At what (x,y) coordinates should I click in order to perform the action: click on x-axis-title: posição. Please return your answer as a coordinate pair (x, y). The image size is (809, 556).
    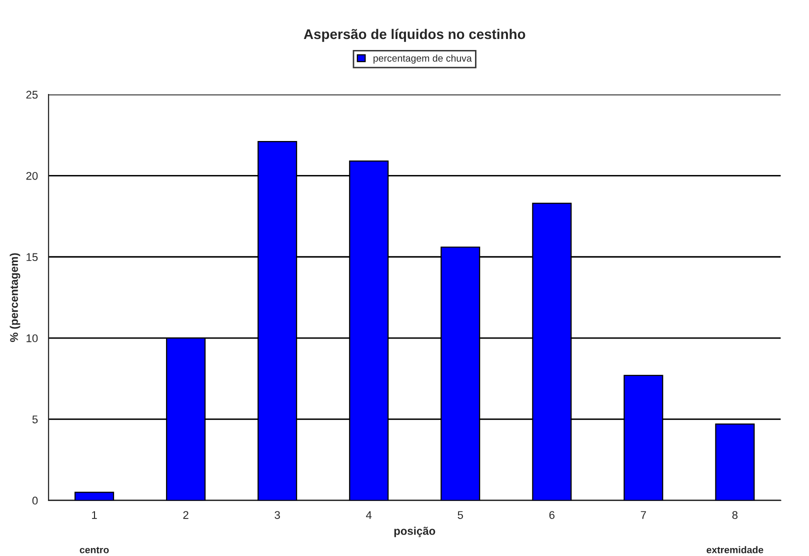
    Looking at the image, I should click on (415, 532).